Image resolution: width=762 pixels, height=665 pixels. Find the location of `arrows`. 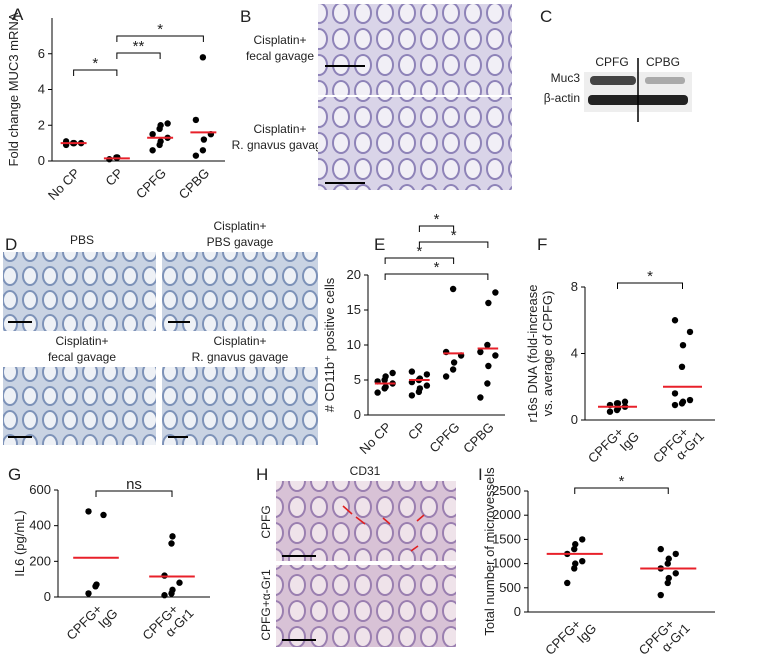

arrows is located at coordinates (383, 528).